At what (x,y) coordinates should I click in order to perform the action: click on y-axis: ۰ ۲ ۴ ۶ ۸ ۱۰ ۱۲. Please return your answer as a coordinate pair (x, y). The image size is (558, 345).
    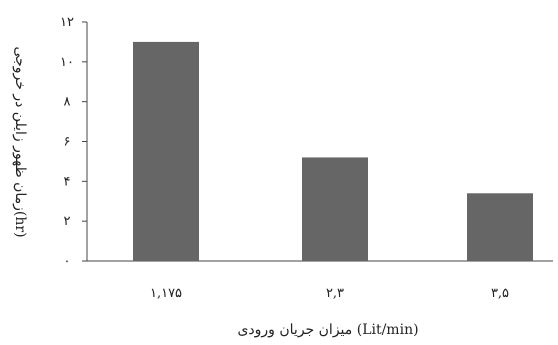
    Looking at the image, I should click on (74, 142).